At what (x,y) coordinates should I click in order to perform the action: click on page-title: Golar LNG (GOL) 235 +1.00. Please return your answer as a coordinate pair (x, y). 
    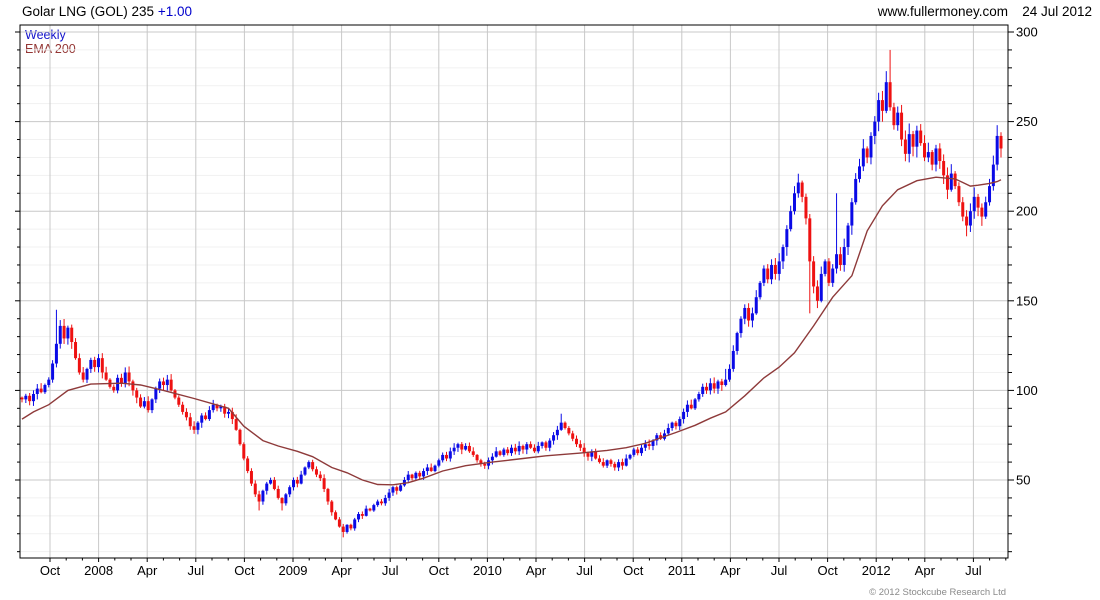
    Looking at the image, I should click on (107, 11).